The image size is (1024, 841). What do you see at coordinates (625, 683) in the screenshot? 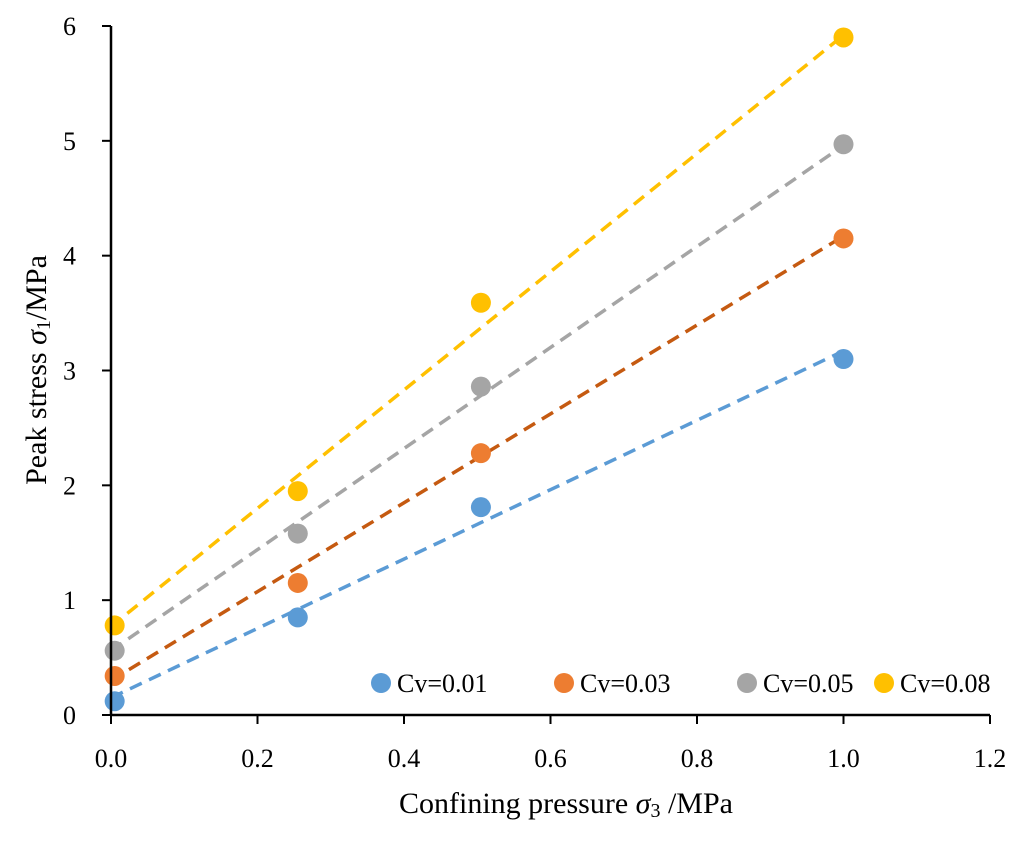
I see `legend-label: Cv=0.03` at bounding box center [625, 683].